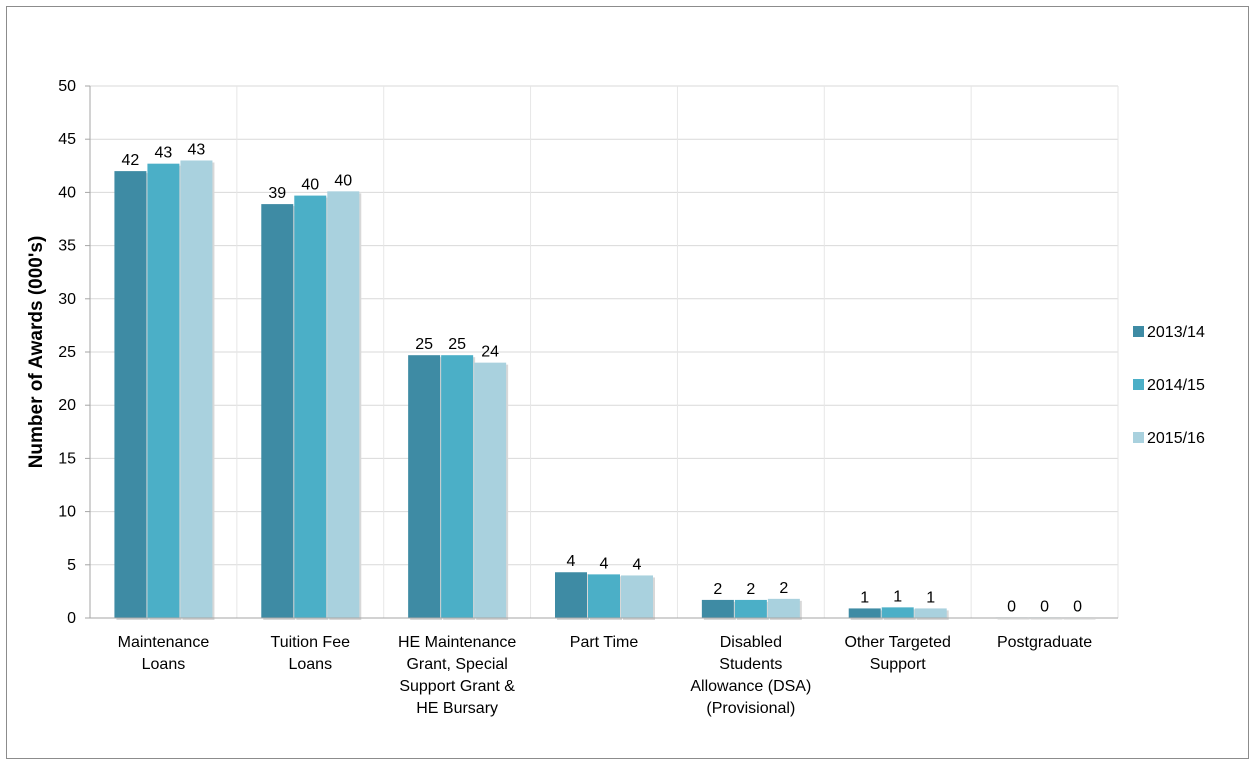 This screenshot has height=765, width=1255. What do you see at coordinates (311, 653) in the screenshot?
I see `x-tick-label: Tuition Fee Loans` at bounding box center [311, 653].